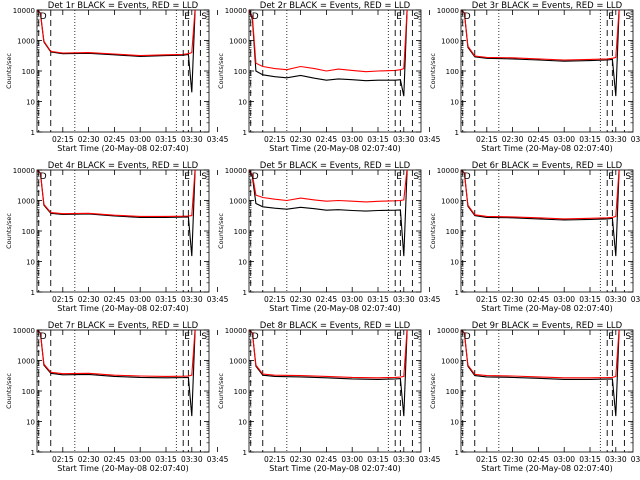 The image size is (640, 480). Describe the element at coordinates (335, 326) in the screenshot. I see `chart-title: Det 8r BLACK = Events, RED = LLD` at that location.